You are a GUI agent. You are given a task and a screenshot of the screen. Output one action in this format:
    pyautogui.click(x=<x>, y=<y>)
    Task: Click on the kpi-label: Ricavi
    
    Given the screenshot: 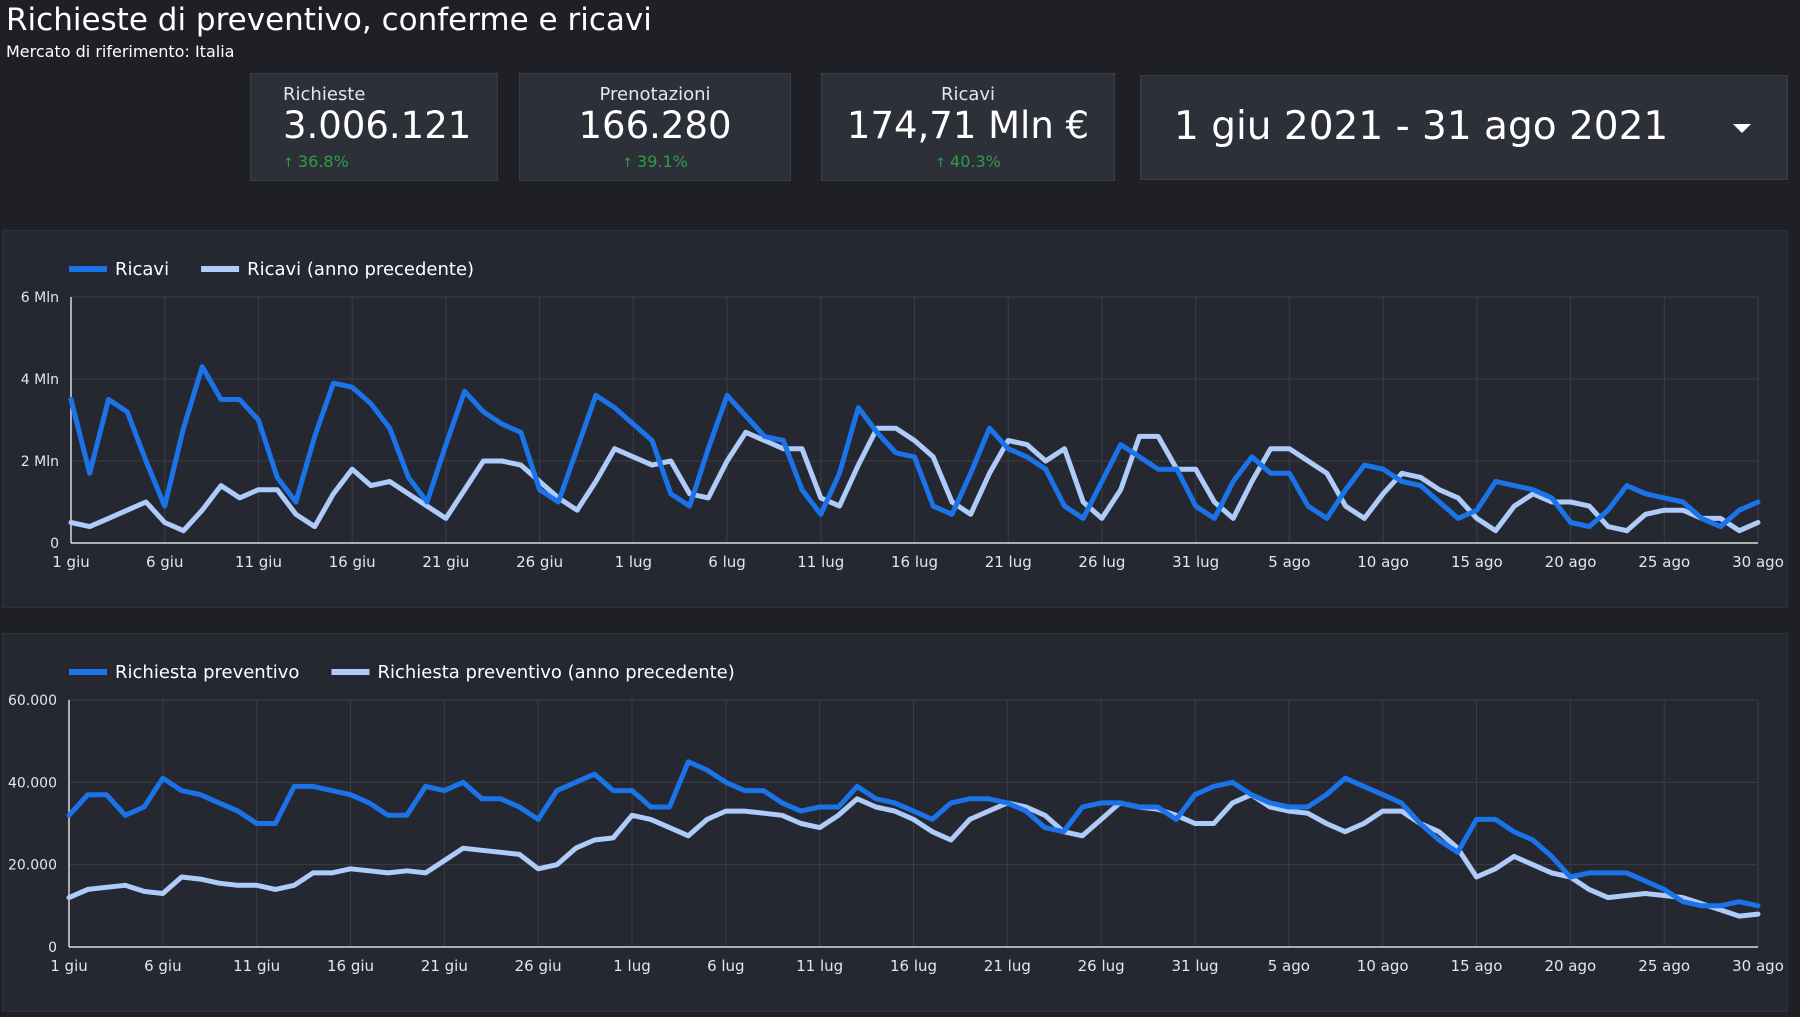 What is the action you would take?
    pyautogui.click(x=968, y=94)
    